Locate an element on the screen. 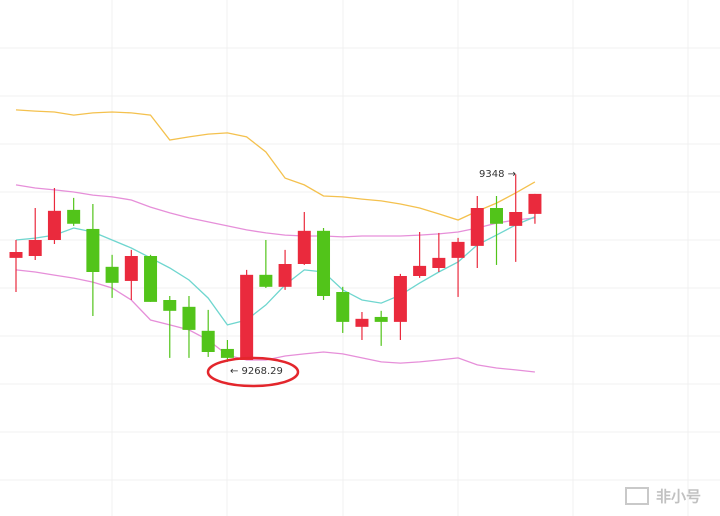 This screenshot has width=720, height=516. watermark-logo is located at coordinates (637, 496).